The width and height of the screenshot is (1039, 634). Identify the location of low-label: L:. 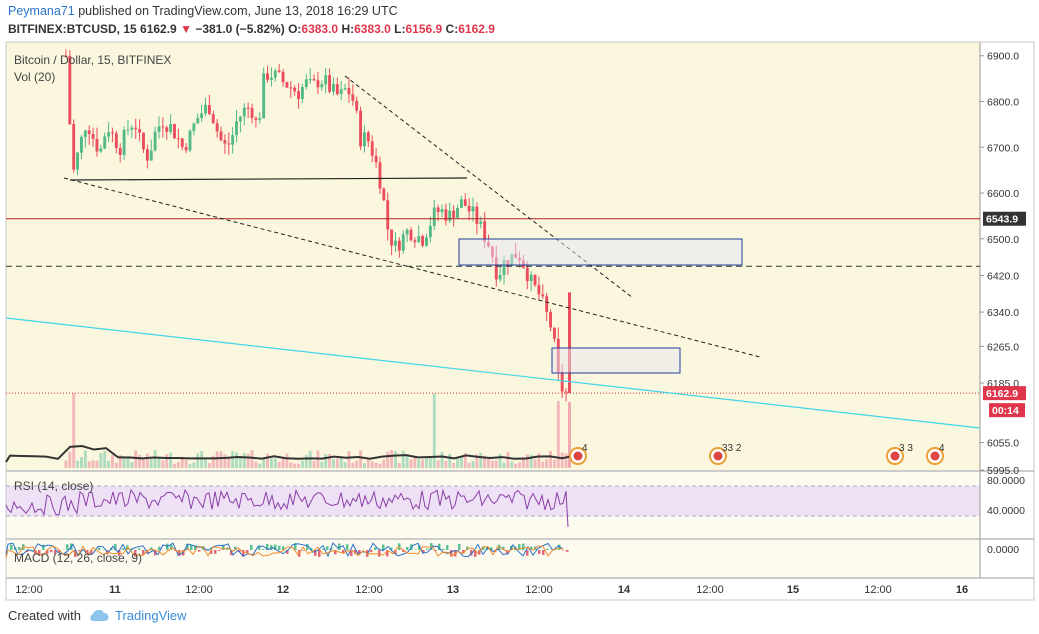
(400, 29).